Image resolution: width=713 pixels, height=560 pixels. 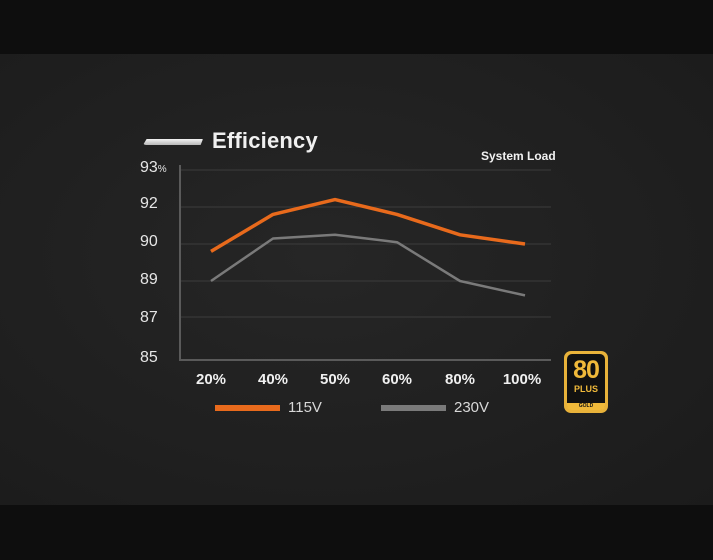 I want to click on series-230v-line, so click(x=368, y=265).